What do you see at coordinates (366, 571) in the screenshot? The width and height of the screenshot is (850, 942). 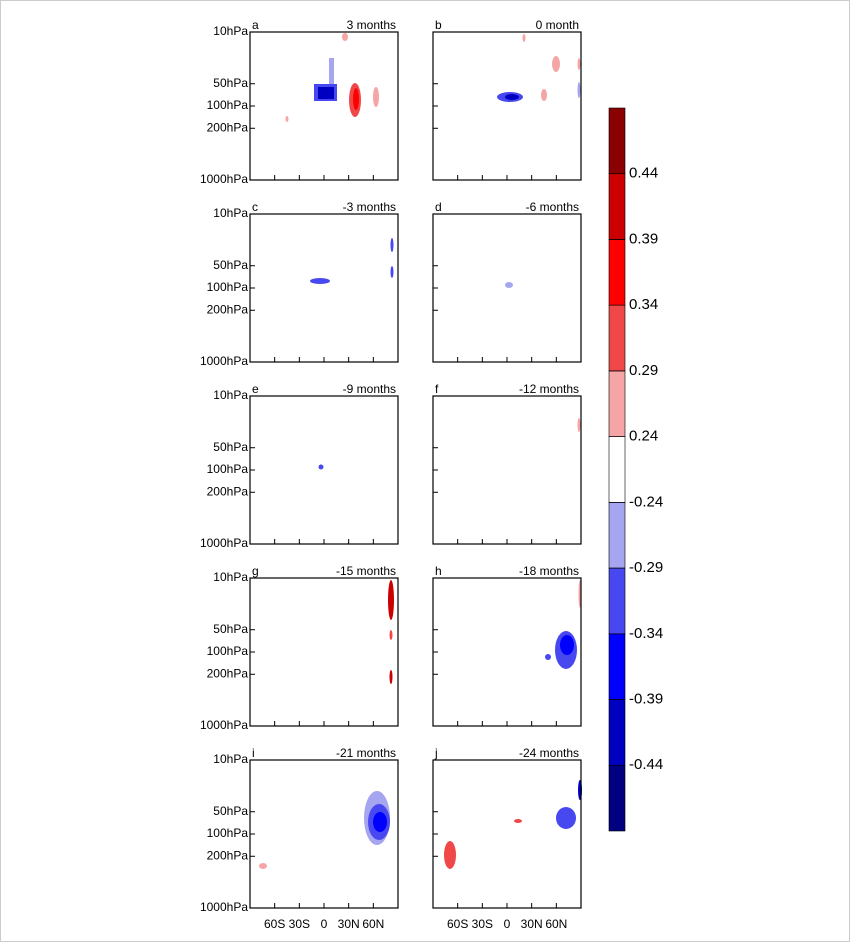 I see `panel-title: -15 months` at bounding box center [366, 571].